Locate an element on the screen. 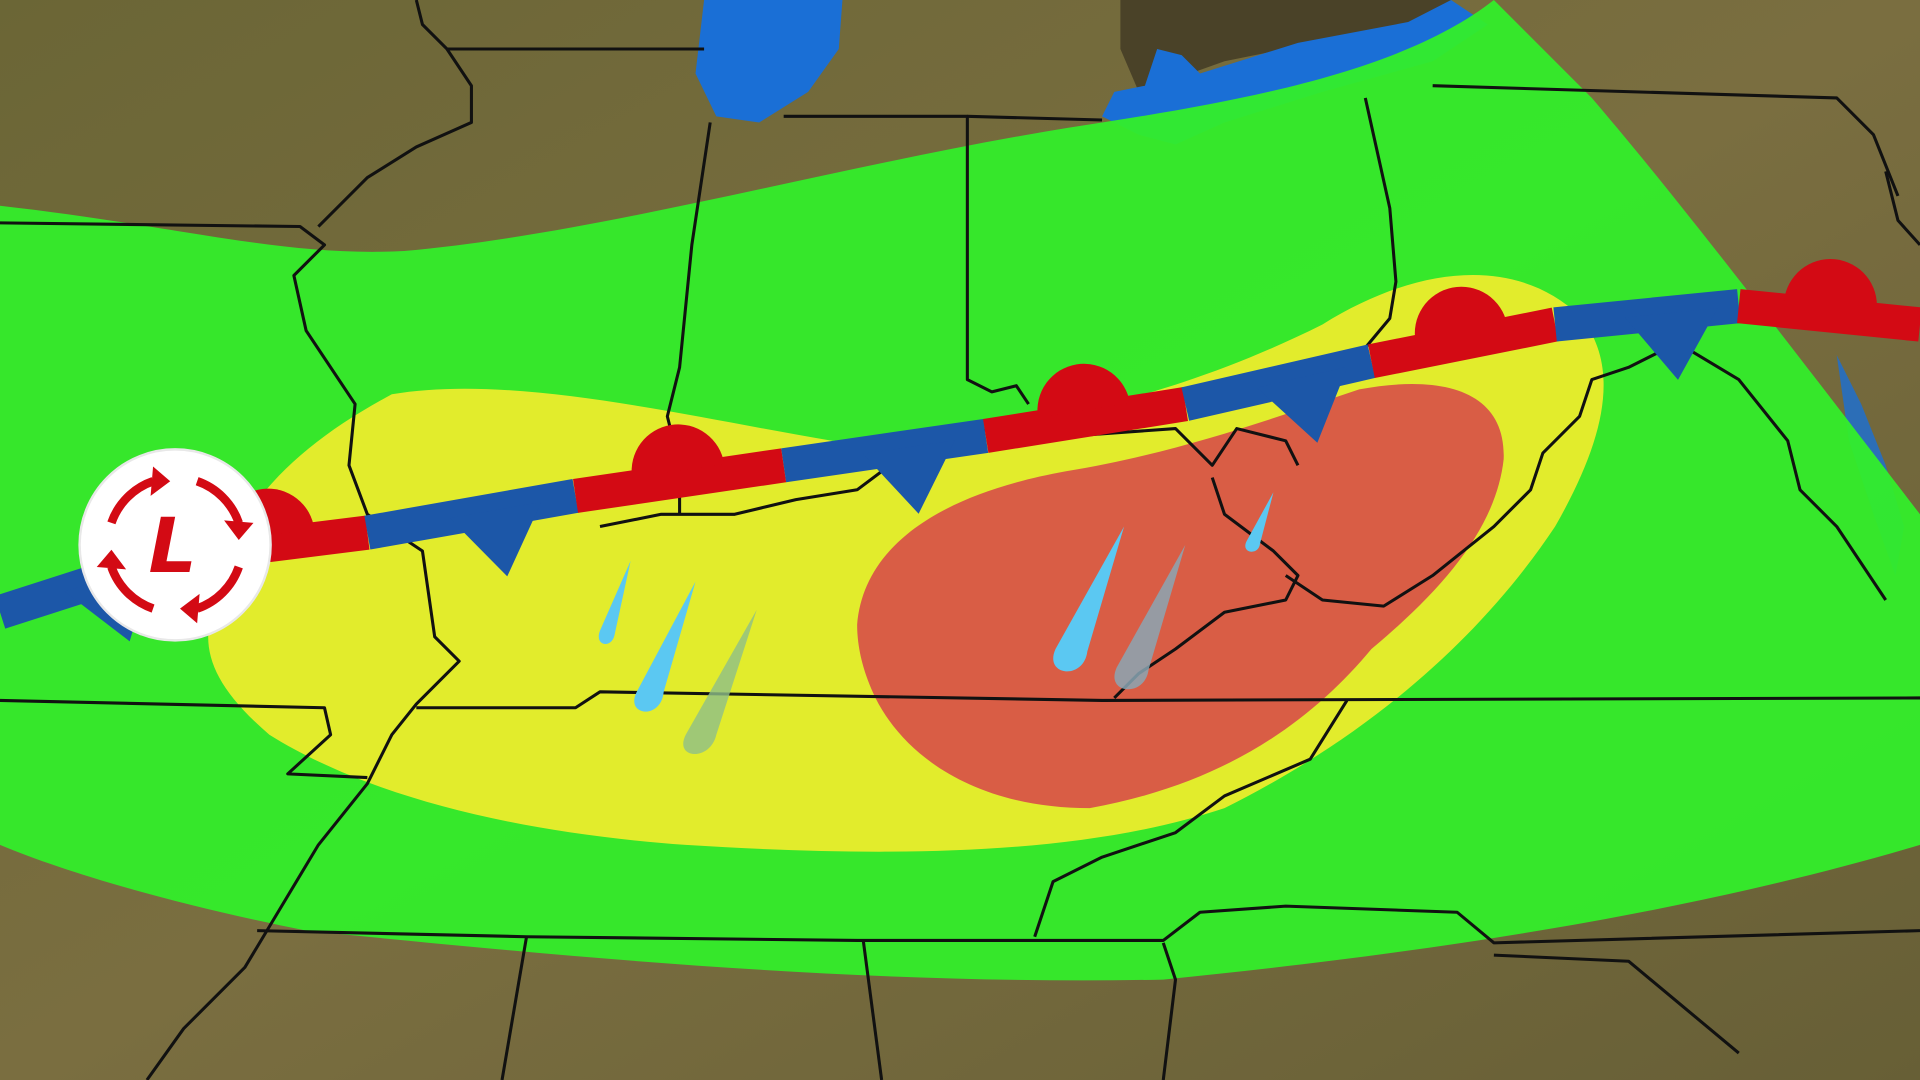  low-pressure-symbol: L is located at coordinates (175, 545).